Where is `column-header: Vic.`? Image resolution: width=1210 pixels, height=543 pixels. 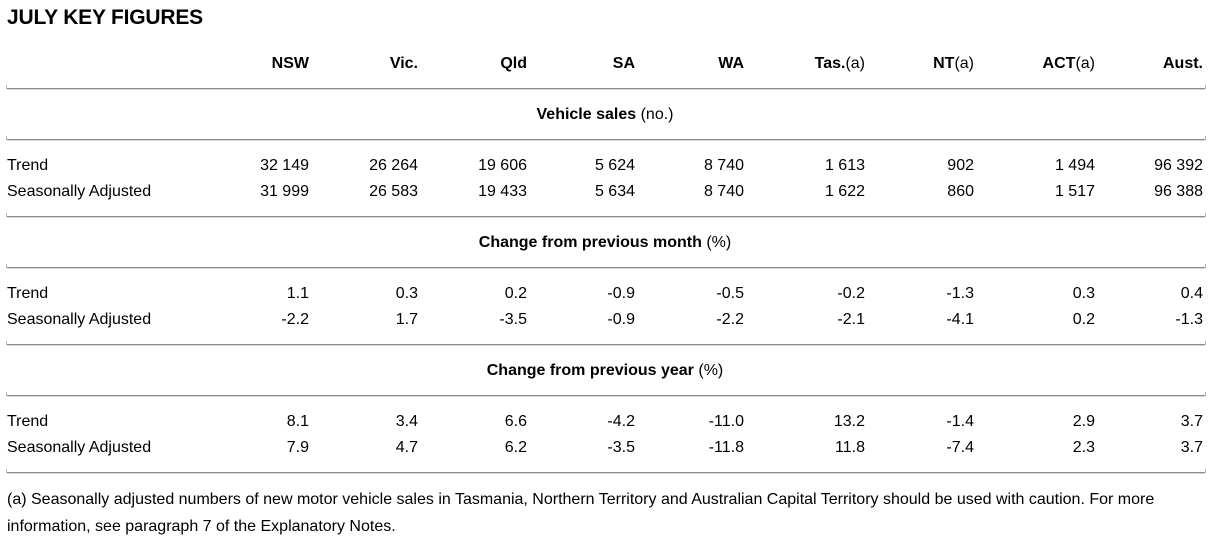 column-header: Vic. is located at coordinates (403, 63).